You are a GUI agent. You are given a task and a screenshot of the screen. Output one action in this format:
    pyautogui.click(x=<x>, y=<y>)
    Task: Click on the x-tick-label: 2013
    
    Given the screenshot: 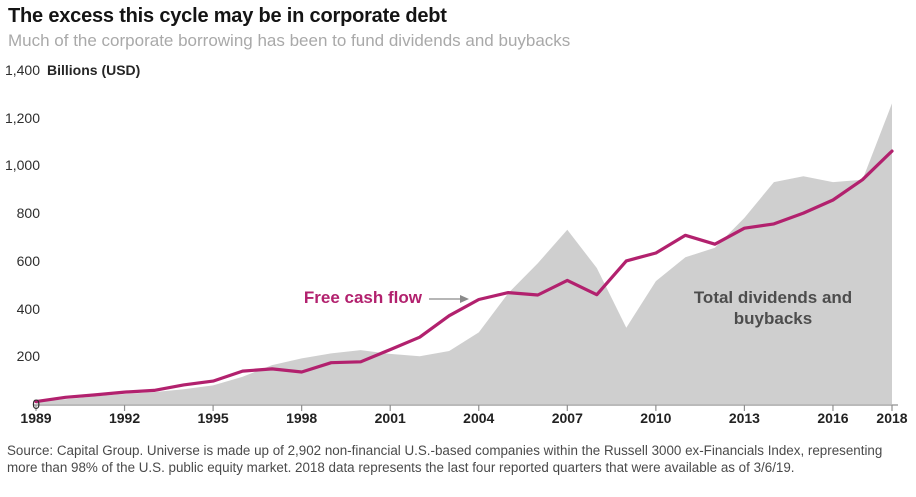 What is the action you would take?
    pyautogui.click(x=744, y=418)
    